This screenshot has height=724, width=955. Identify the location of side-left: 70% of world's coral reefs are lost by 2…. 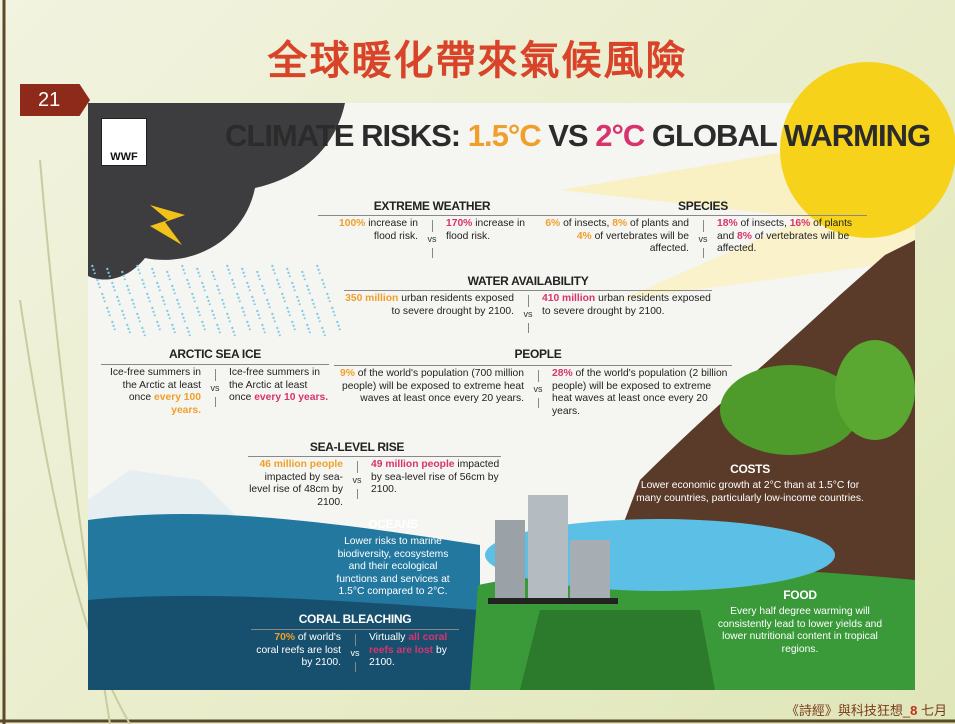
(296, 651).